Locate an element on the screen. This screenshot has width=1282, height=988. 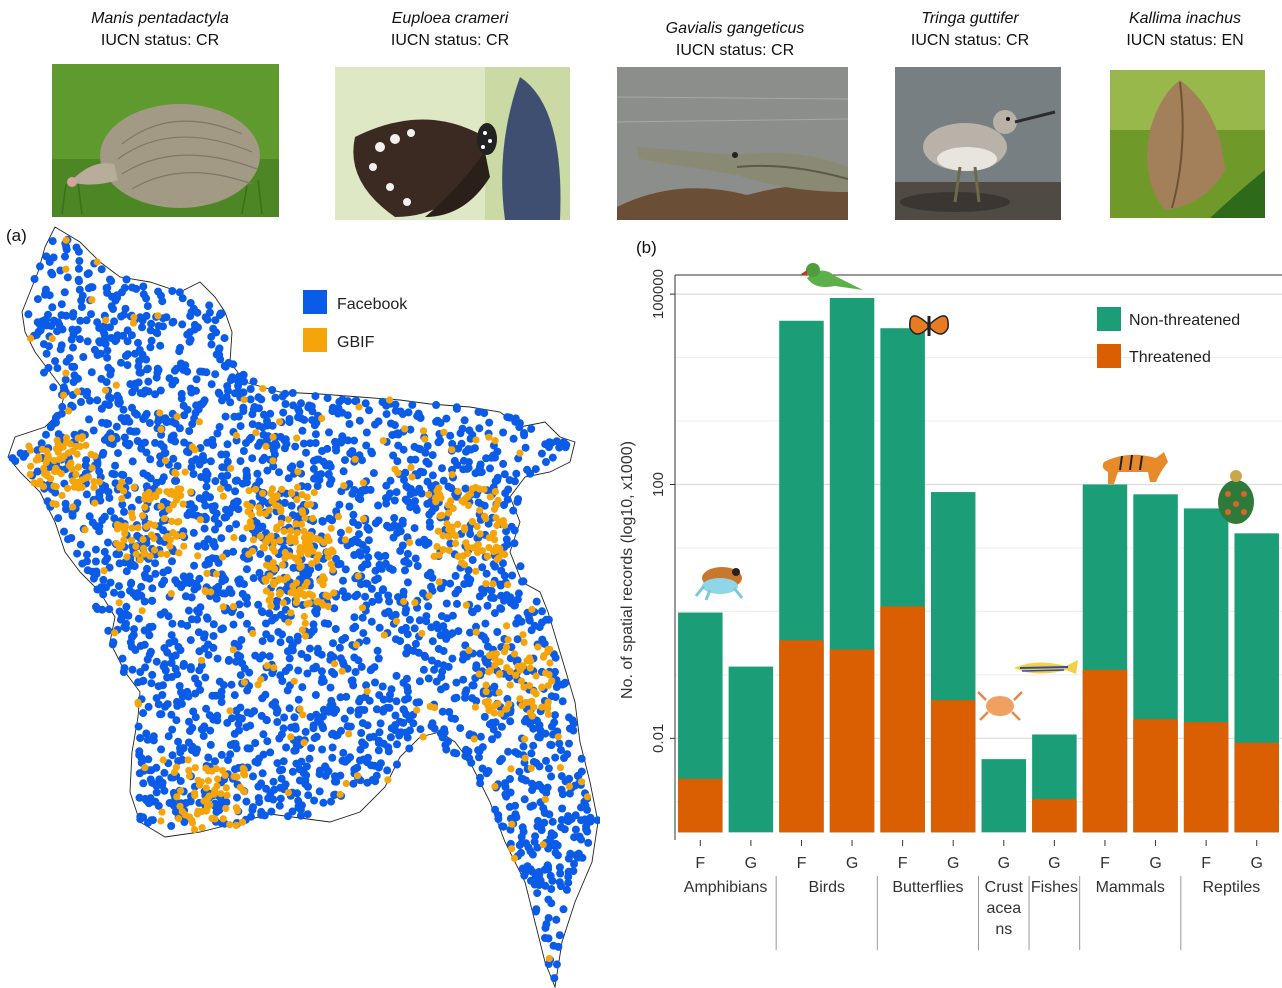
legend-label-threatened: Threatened is located at coordinates (1170, 357).